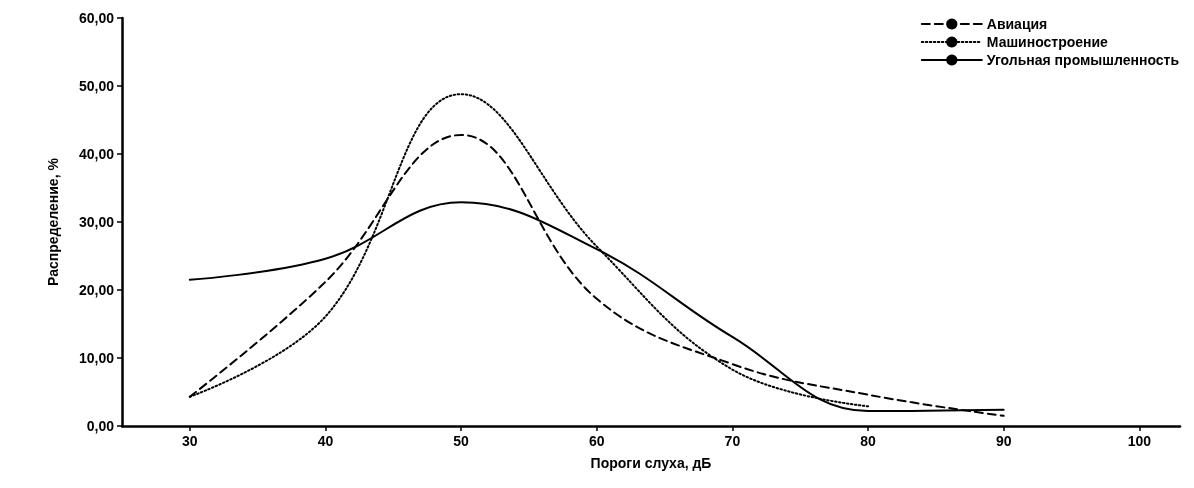  Describe the element at coordinates (96, 290) in the screenshot. I see `y-tick-label: 20,00` at that location.